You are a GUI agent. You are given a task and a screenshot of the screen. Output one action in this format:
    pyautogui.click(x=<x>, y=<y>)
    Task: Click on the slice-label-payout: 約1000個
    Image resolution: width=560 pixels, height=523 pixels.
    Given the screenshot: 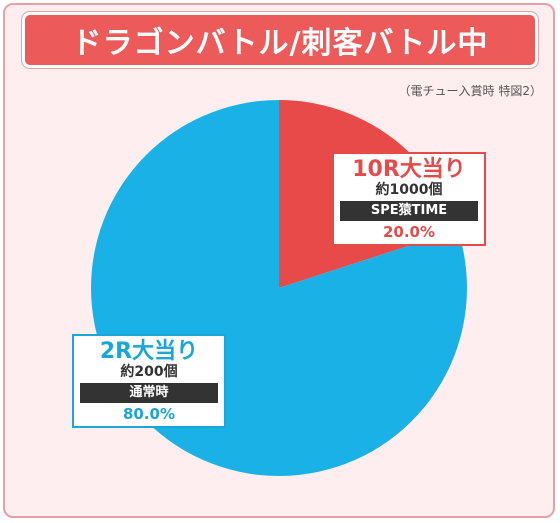 What is the action you would take?
    pyautogui.click(x=409, y=190)
    